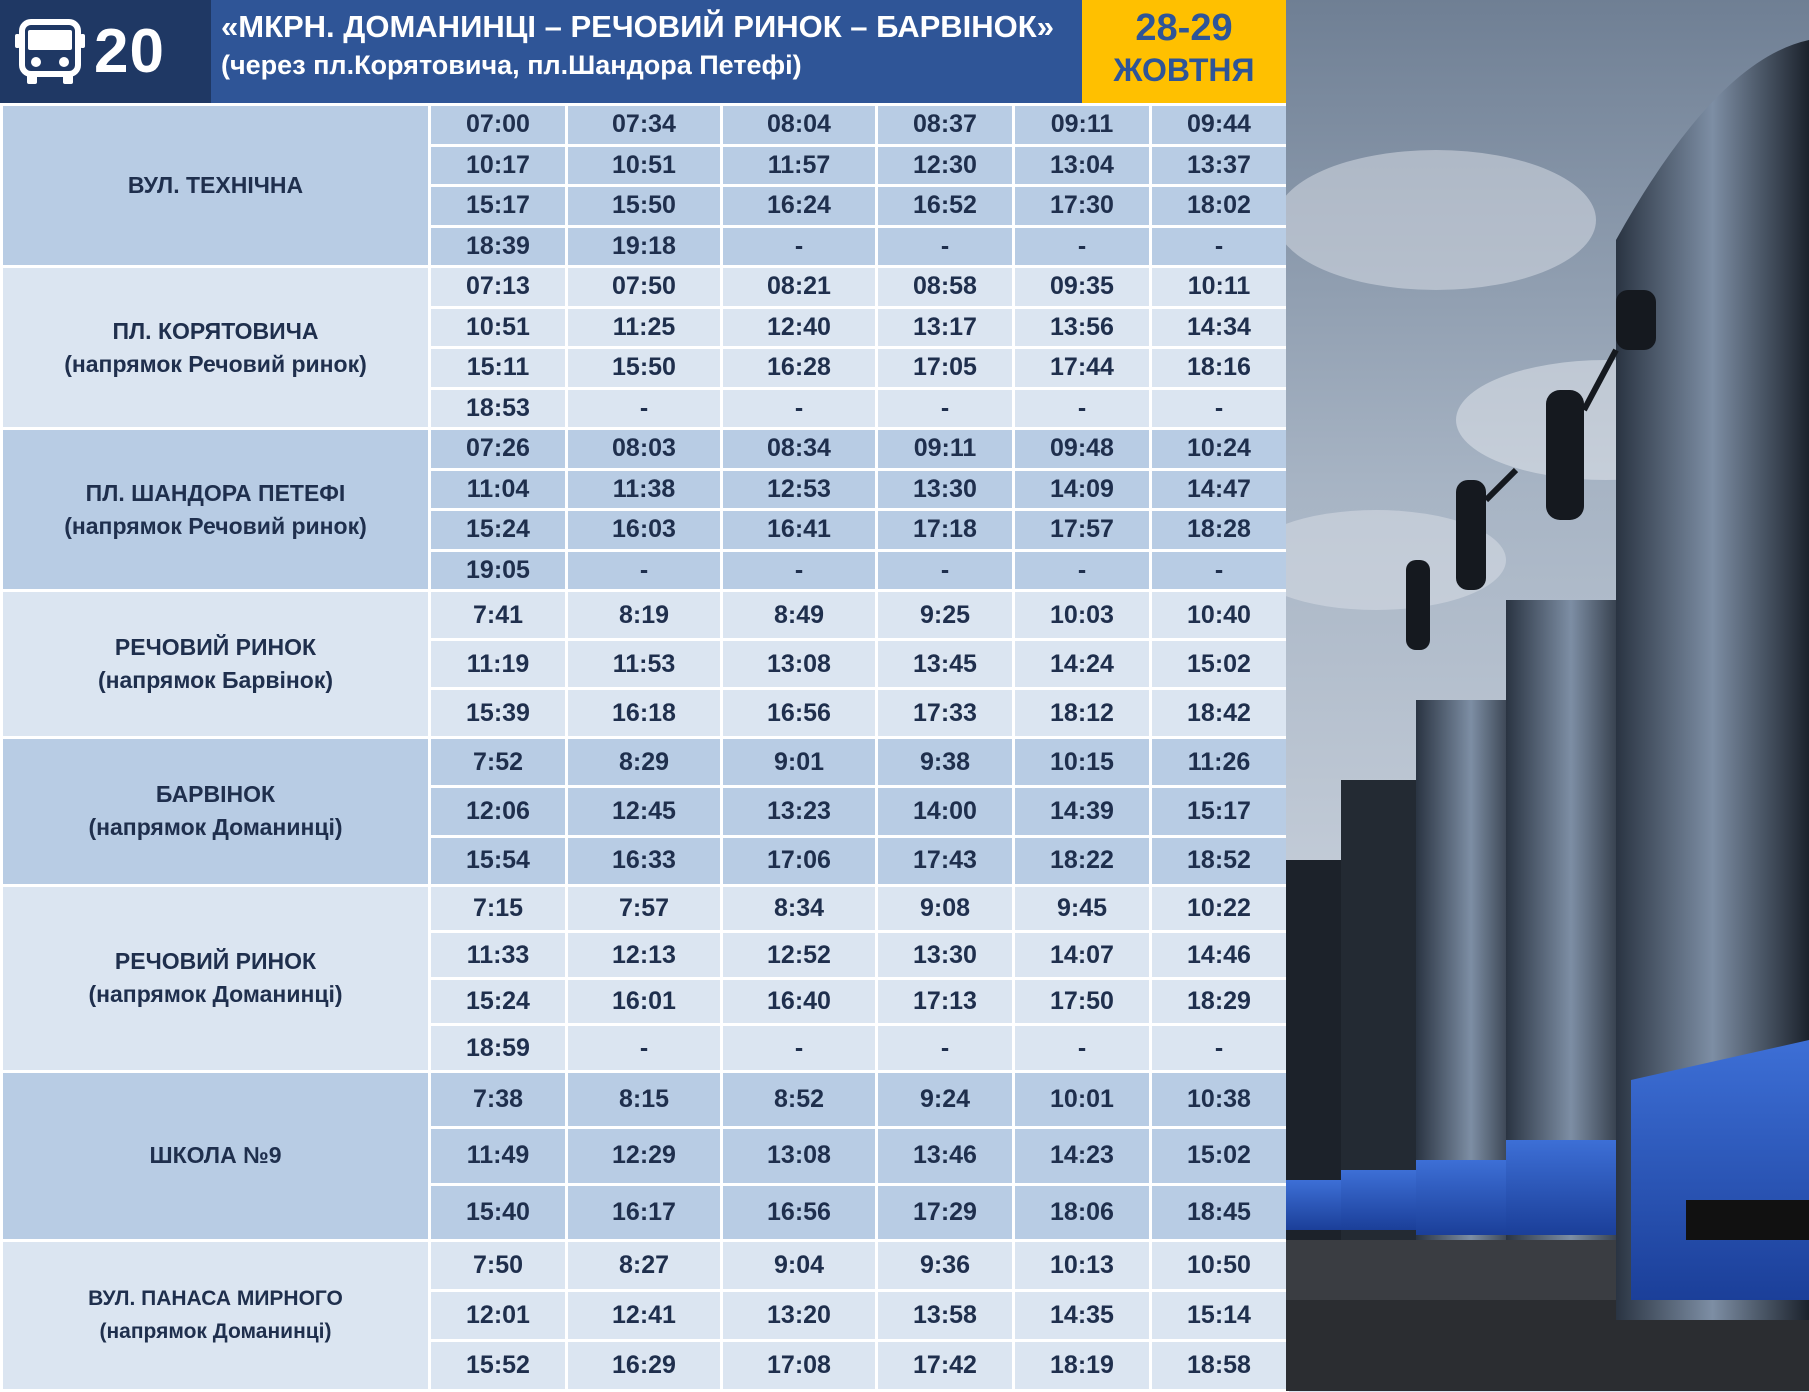 The width and height of the screenshot is (1809, 1392). What do you see at coordinates (644, 713) in the screenshot?
I see `departure-time: 16:18` at bounding box center [644, 713].